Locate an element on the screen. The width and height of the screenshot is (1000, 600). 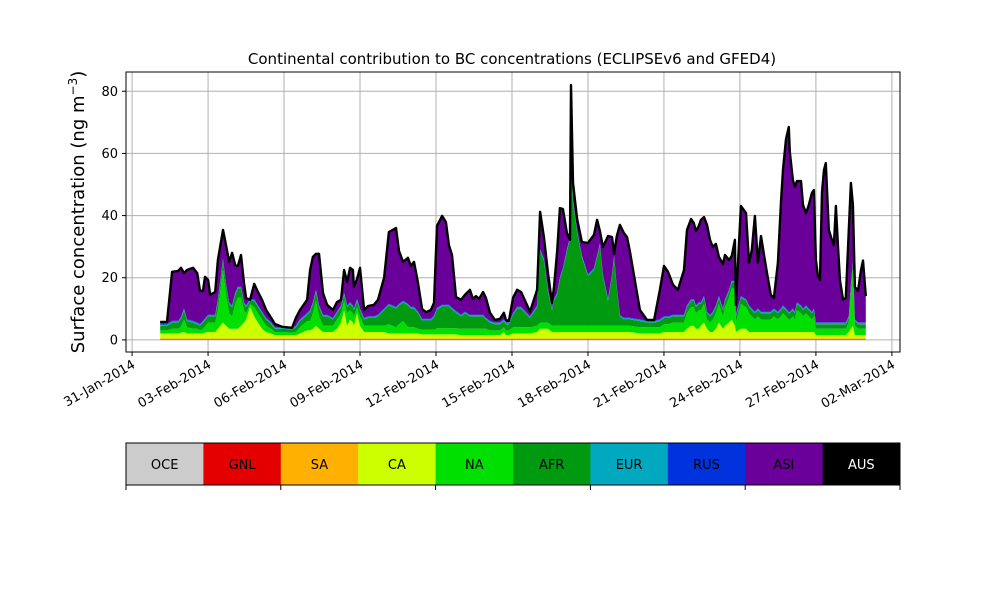
legend-label-oce: OCE is located at coordinates (165, 465).